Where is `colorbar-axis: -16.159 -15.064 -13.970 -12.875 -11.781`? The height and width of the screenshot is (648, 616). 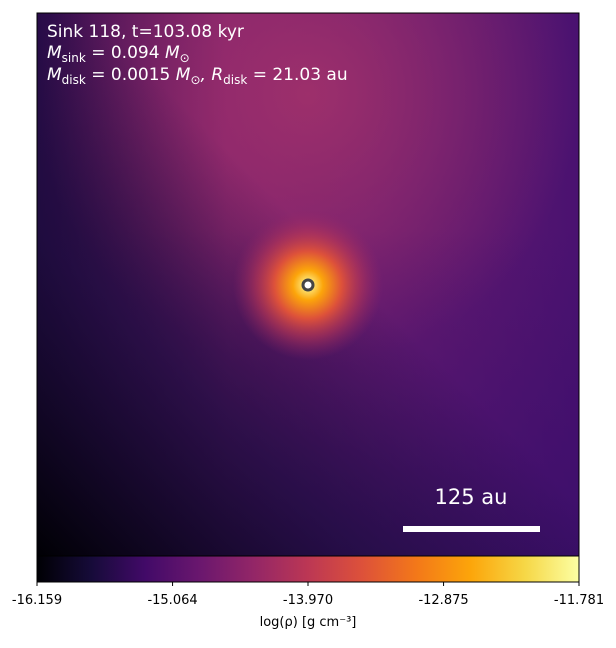
colorbar-axis: -16.159 -15.064 -13.970 -12.875 -11.781 is located at coordinates (308, 595).